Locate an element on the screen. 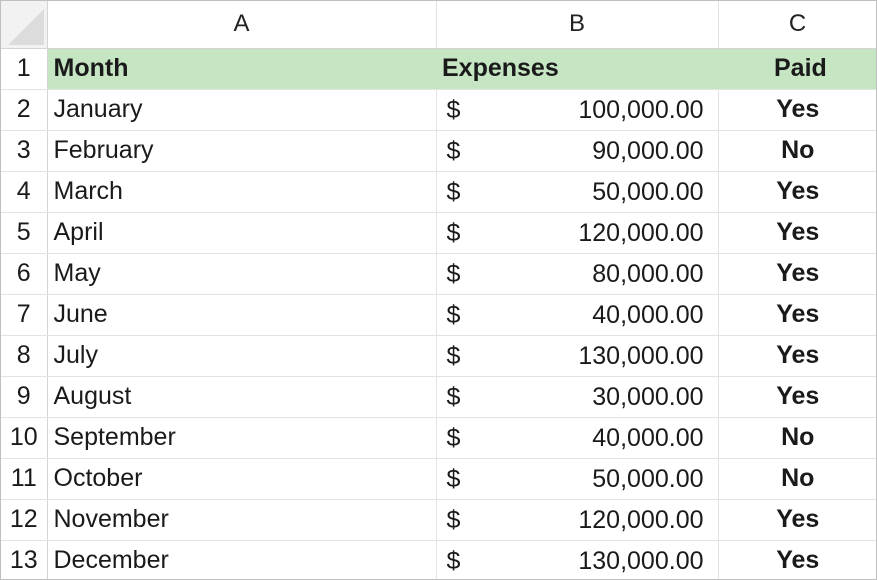  cell-expenses: $ 80,000.00 is located at coordinates (577, 274).